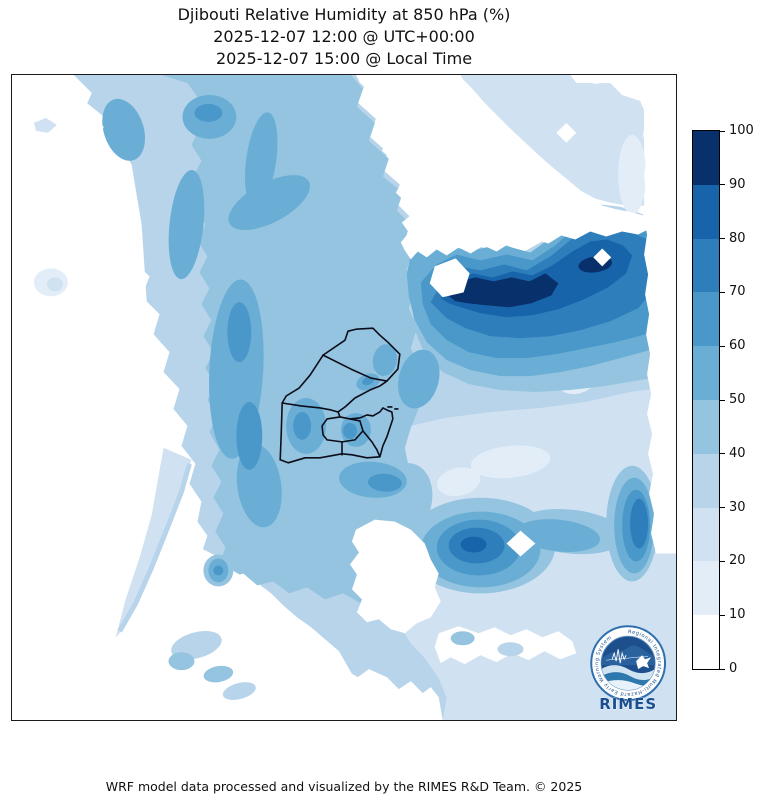 The width and height of the screenshot is (764, 808). I want to click on contour-20-30-patch, so click(54, 284).